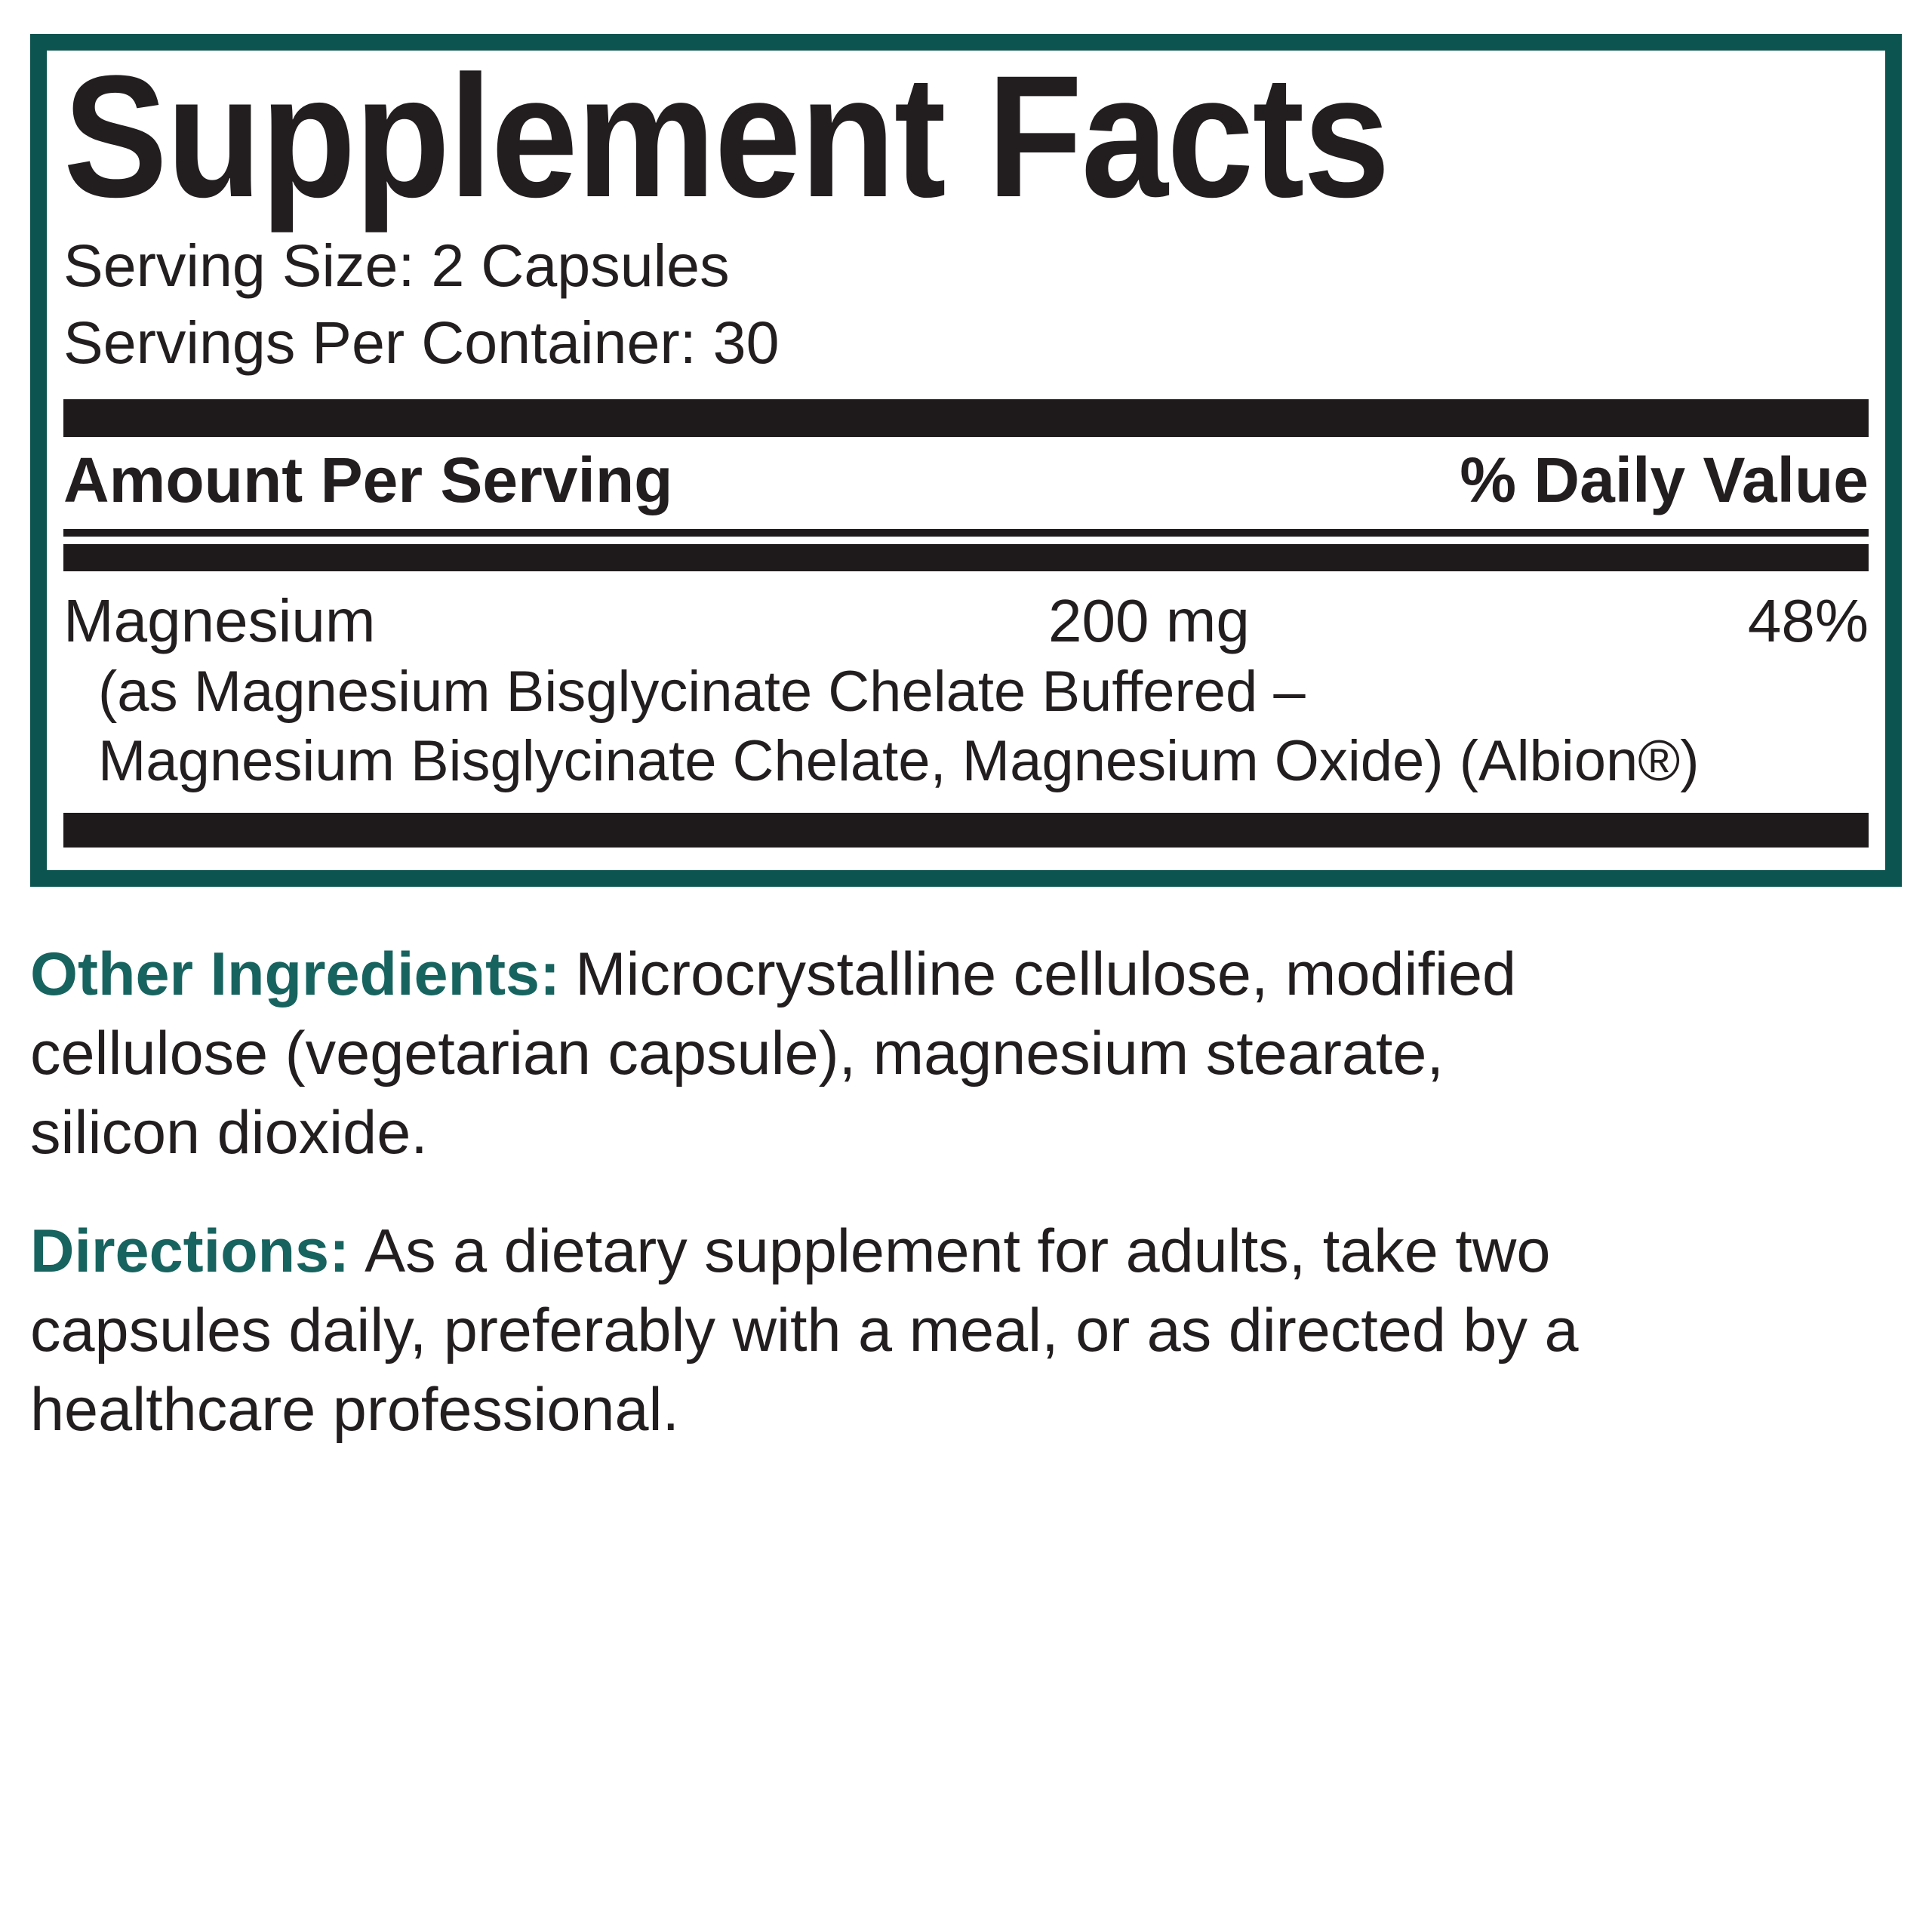 Image resolution: width=1932 pixels, height=1932 pixels. I want to click on amount-per-serving-header: Amount Per Serving, so click(368, 480).